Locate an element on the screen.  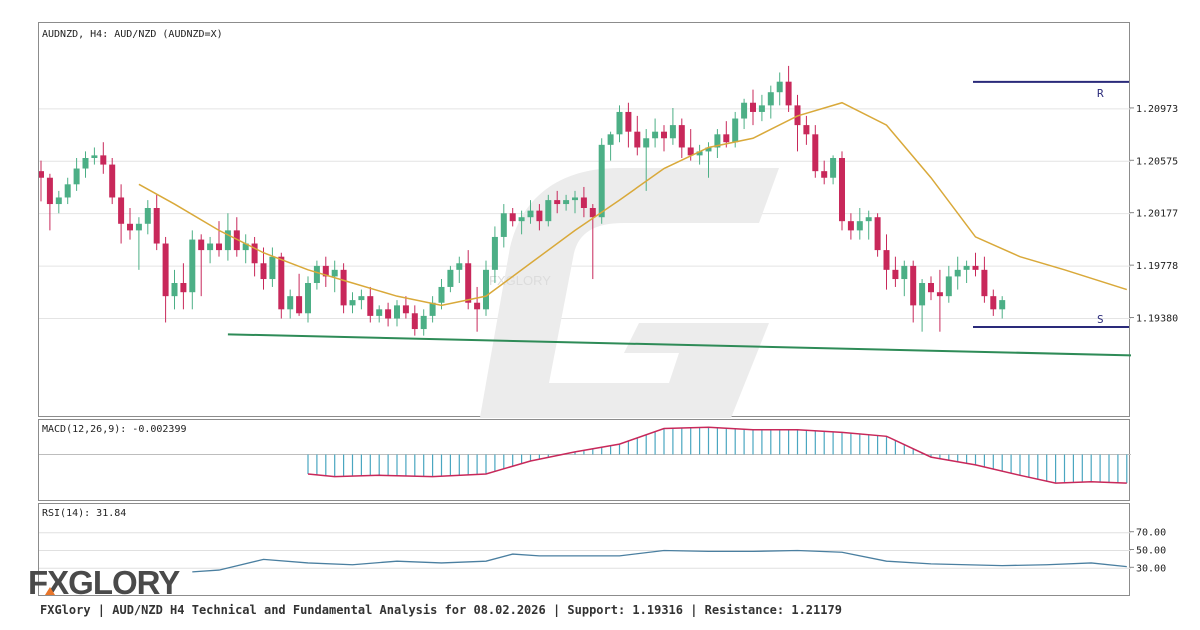
macd-title: MACD(12,26,9): -0.002399 is located at coordinates (114, 429).